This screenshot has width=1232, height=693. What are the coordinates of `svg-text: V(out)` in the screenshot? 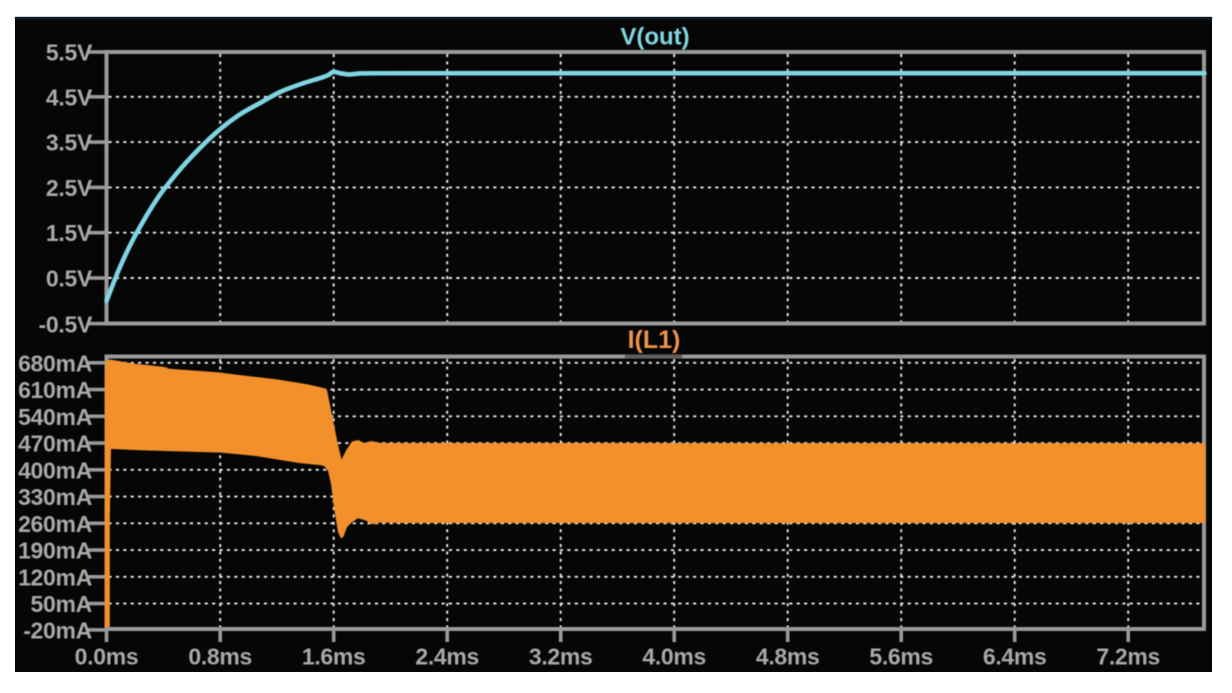 It's located at (654, 37).